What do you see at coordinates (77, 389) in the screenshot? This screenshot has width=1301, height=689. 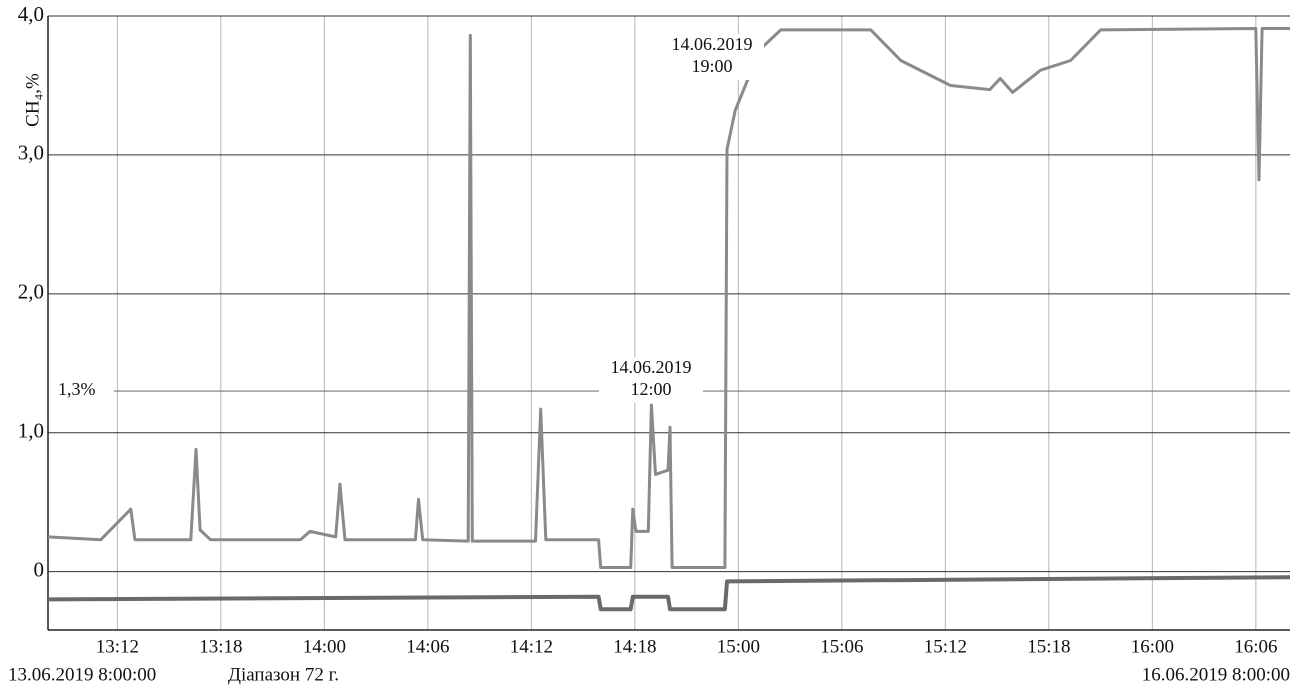 I see `threshold-label: 1,3%` at bounding box center [77, 389].